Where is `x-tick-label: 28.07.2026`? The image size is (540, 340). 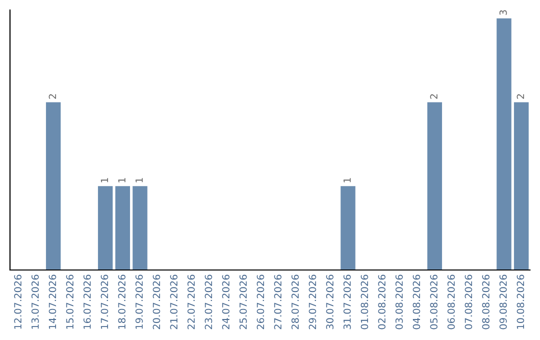
x-tick-label: 28.07.2026 is located at coordinates (295, 302).